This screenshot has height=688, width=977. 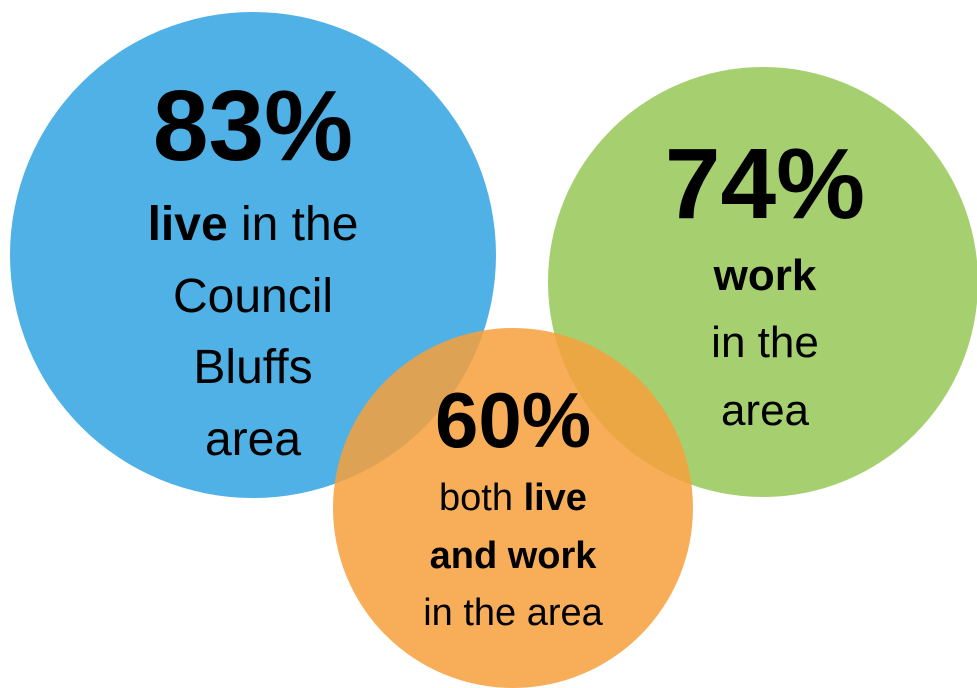 I want to click on percent: 60%, so click(x=513, y=420).